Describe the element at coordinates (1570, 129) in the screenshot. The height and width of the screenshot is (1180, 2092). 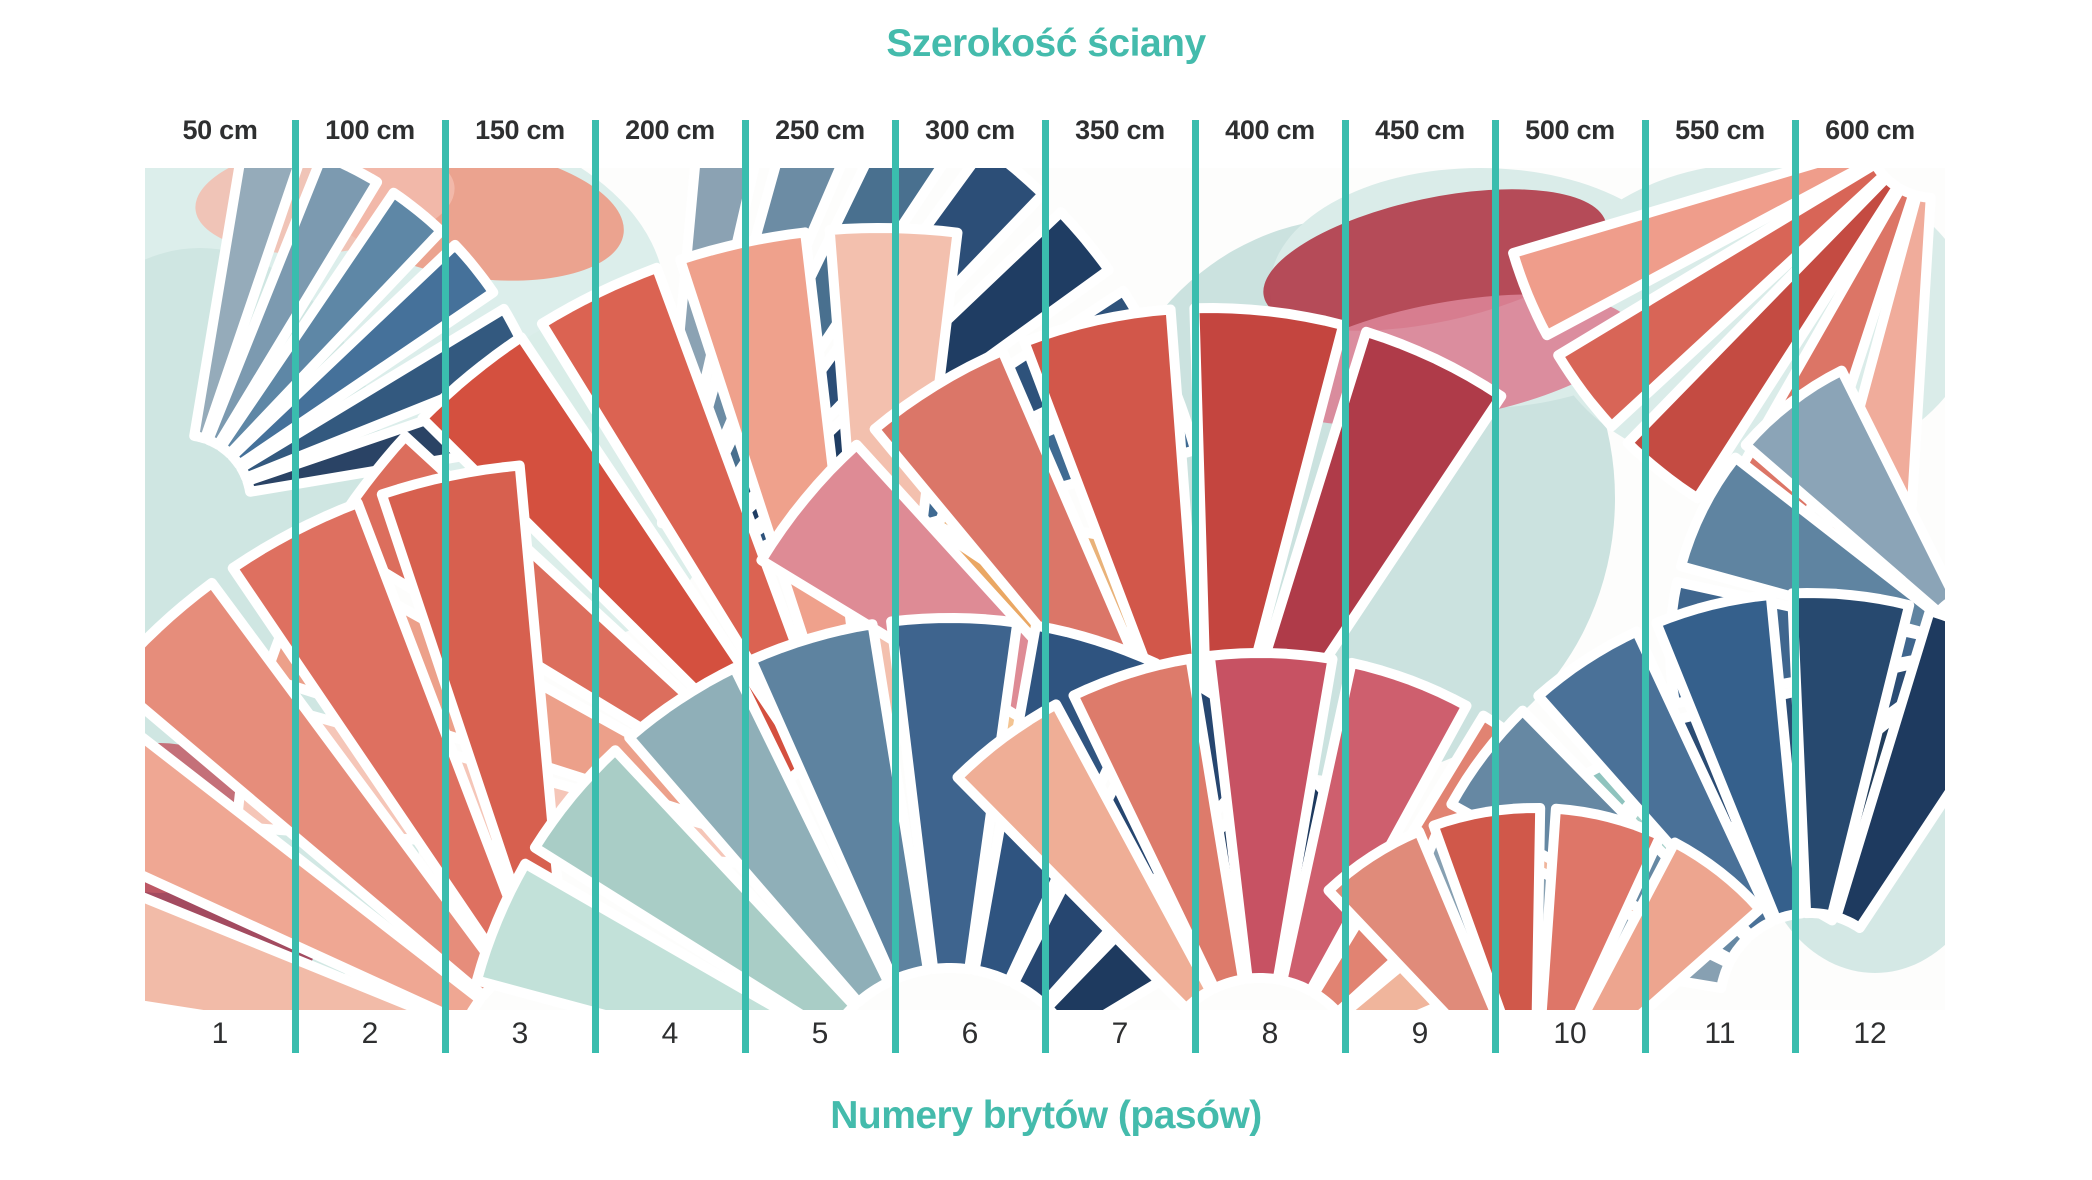
I see `width-label: 500 cm` at that location.